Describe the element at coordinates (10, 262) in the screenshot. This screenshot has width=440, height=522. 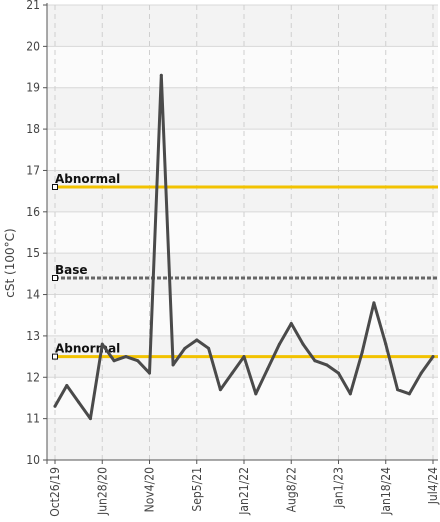
I see `y-axis-title: cSt (100°C)` at that location.